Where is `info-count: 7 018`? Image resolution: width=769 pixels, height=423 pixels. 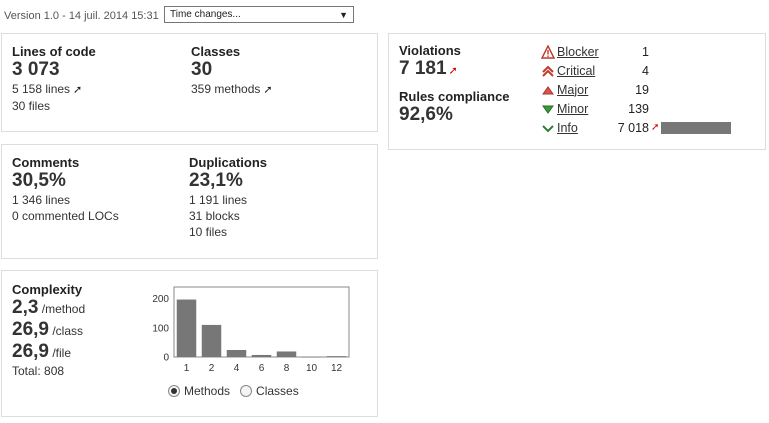 info-count: 7 018 is located at coordinates (633, 127).